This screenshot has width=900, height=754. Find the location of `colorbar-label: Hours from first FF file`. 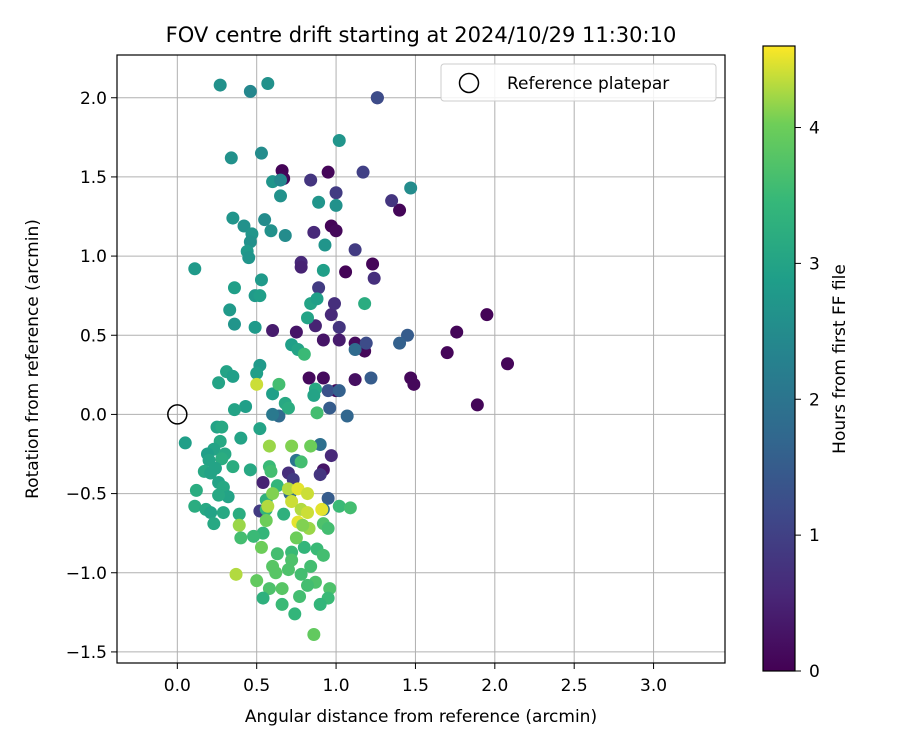

colorbar-label: Hours from first FF file is located at coordinates (840, 359).